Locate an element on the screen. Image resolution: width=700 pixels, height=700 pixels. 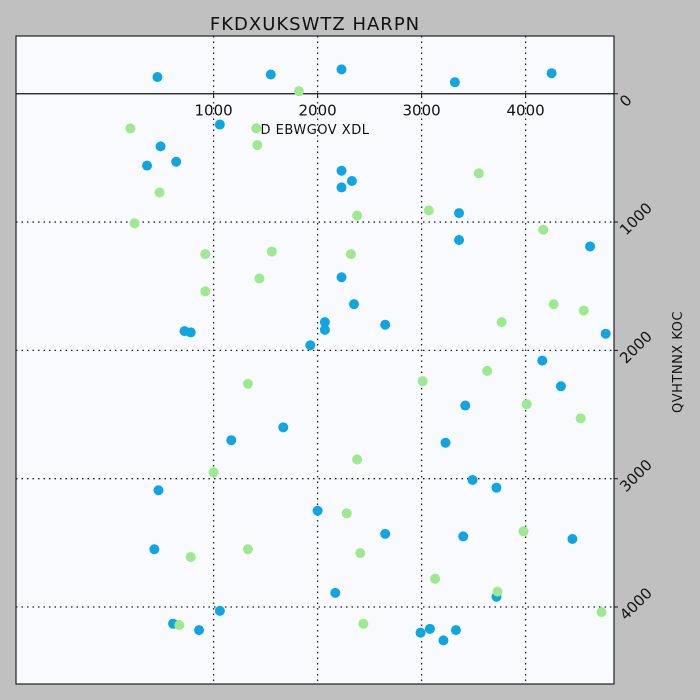
y-tick-label: 0 is located at coordinates (625, 100).